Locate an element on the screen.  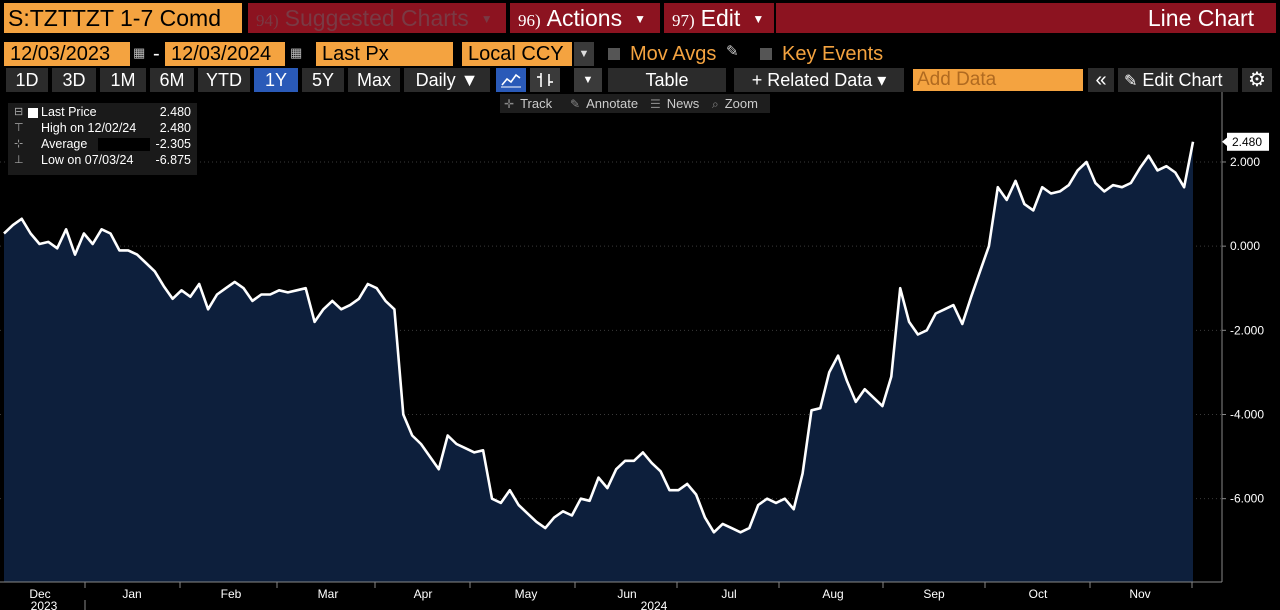
actions-button: 96) Actions ▼ is located at coordinates (585, 18).